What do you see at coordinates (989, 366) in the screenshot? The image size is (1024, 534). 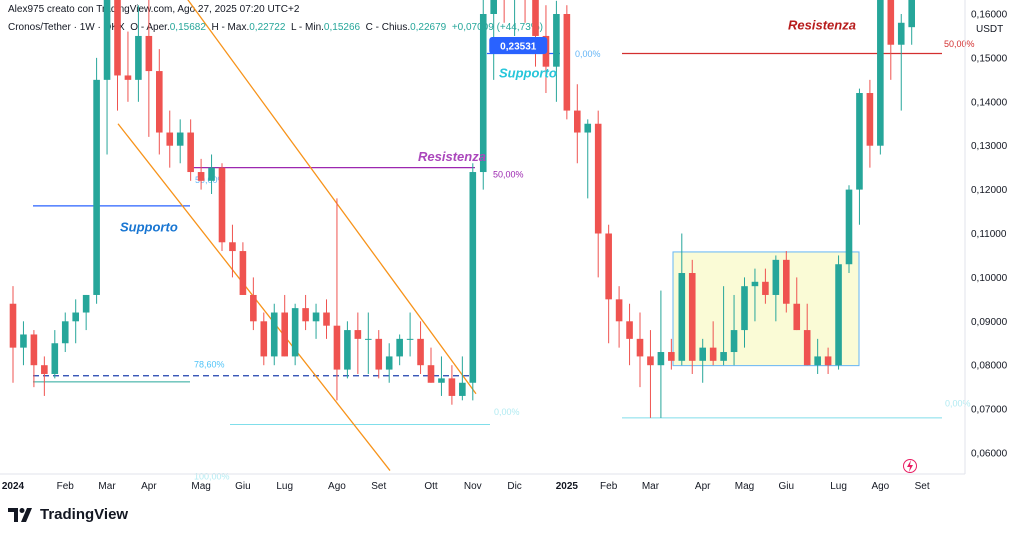 I see `y-tick-label: 0,08000` at bounding box center [989, 366].